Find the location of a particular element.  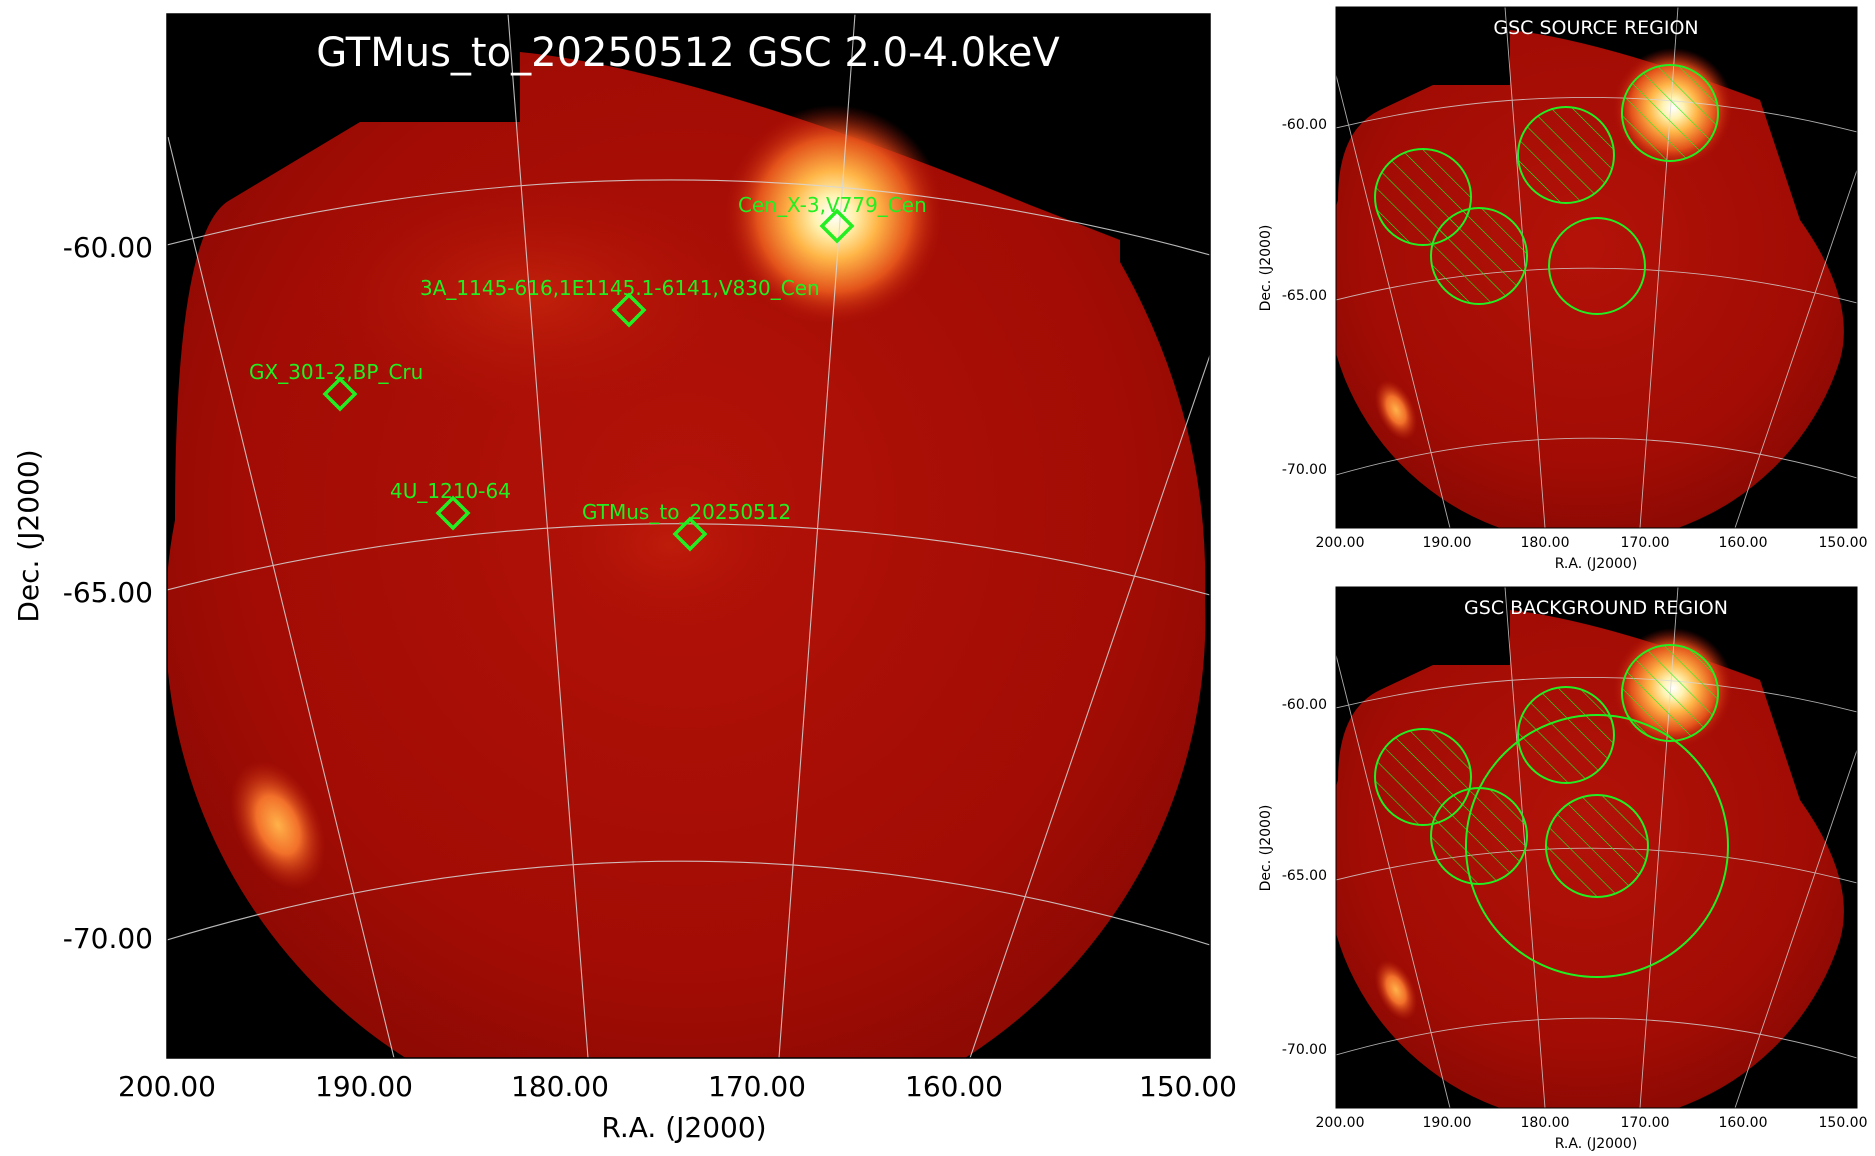

excluded-target-circle is located at coordinates (1597, 846).